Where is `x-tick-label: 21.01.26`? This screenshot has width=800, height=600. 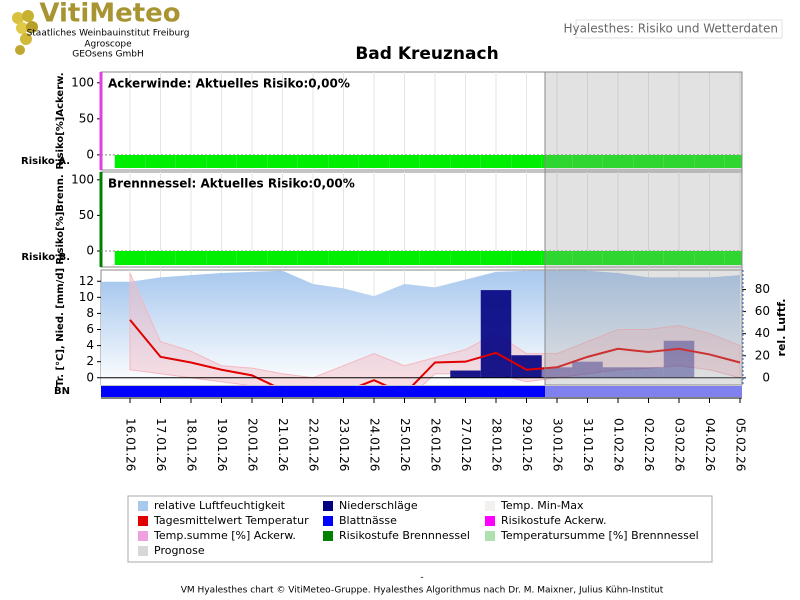 x-tick-label: 21.01.26 is located at coordinates (283, 444).